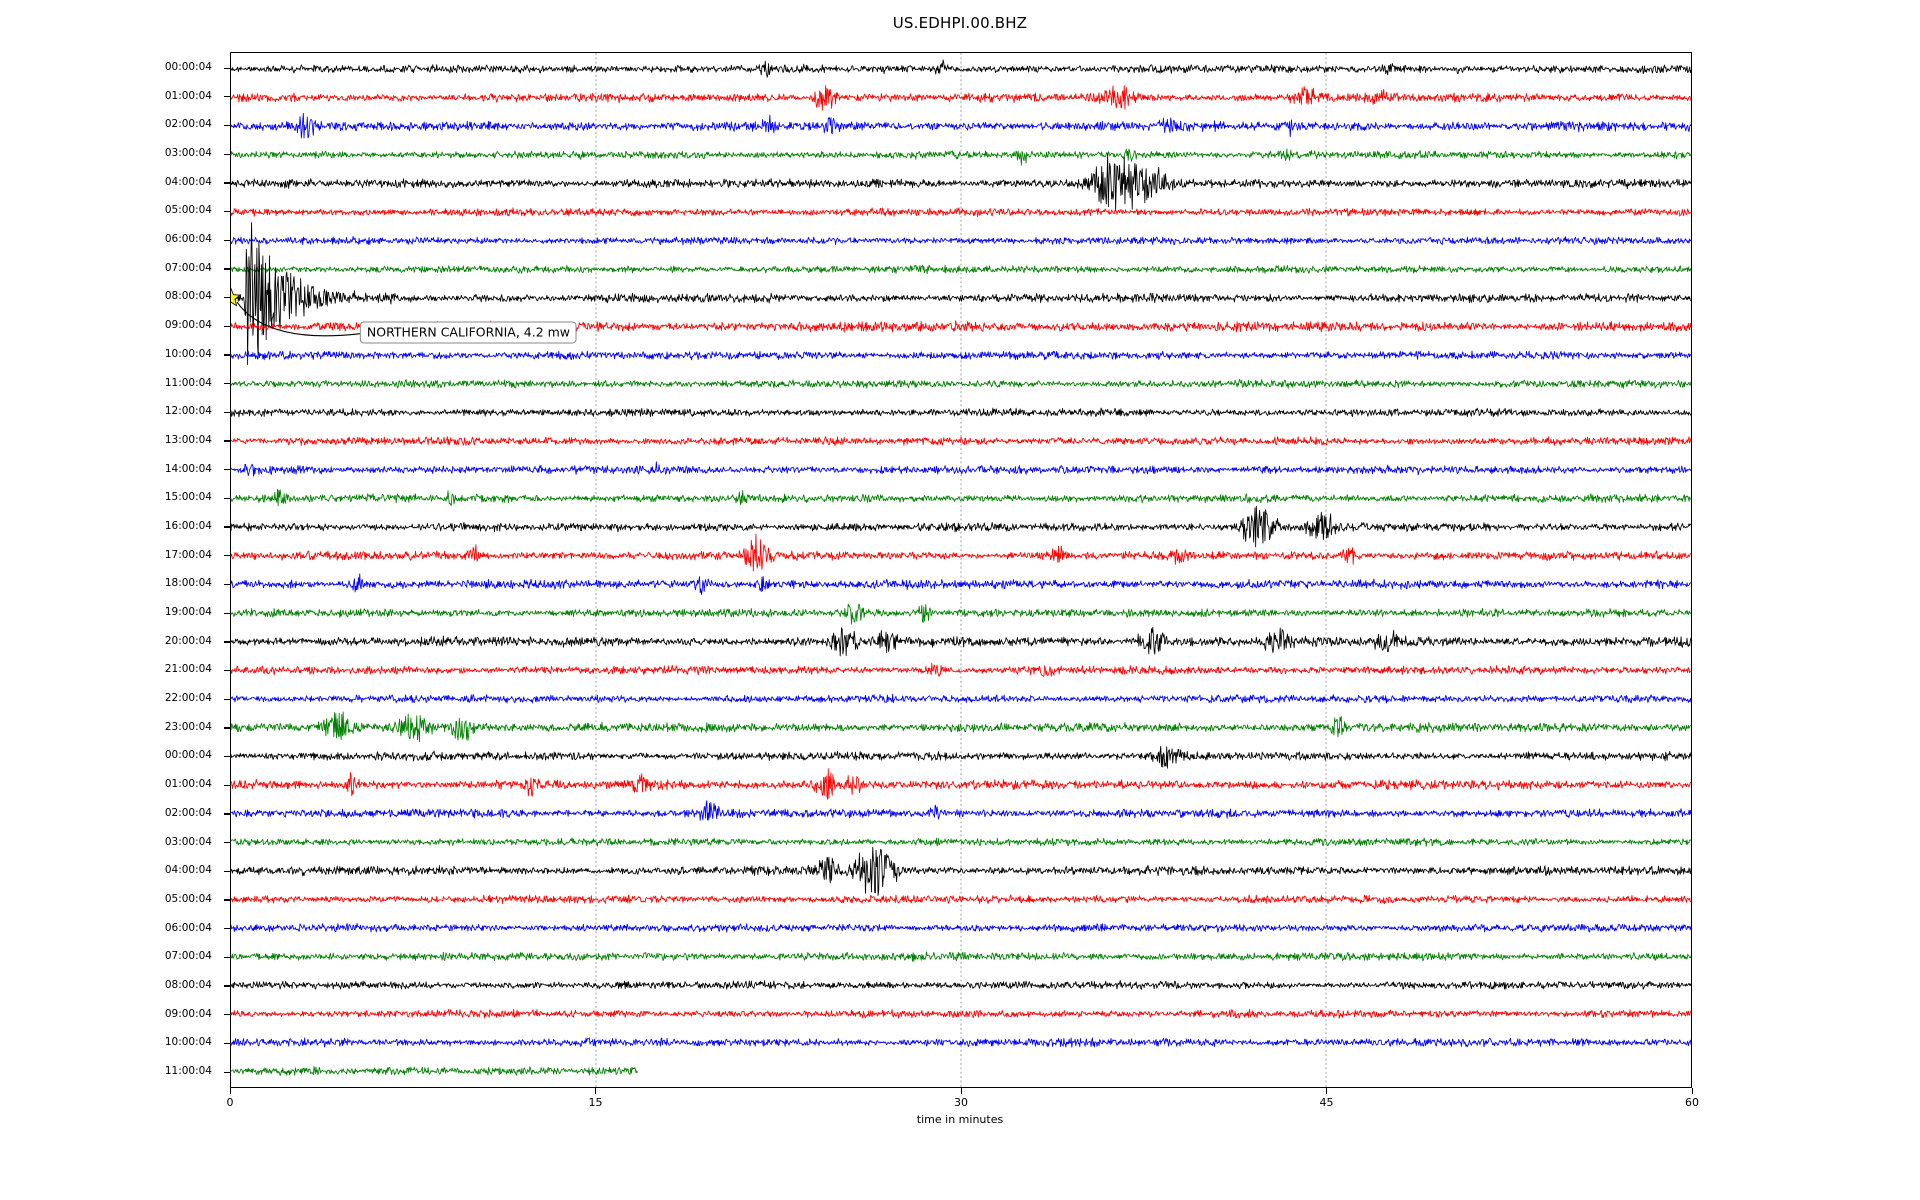 The height and width of the screenshot is (1200, 1920). I want to click on y-axis-tick-label: 12:00:04, so click(188, 411).